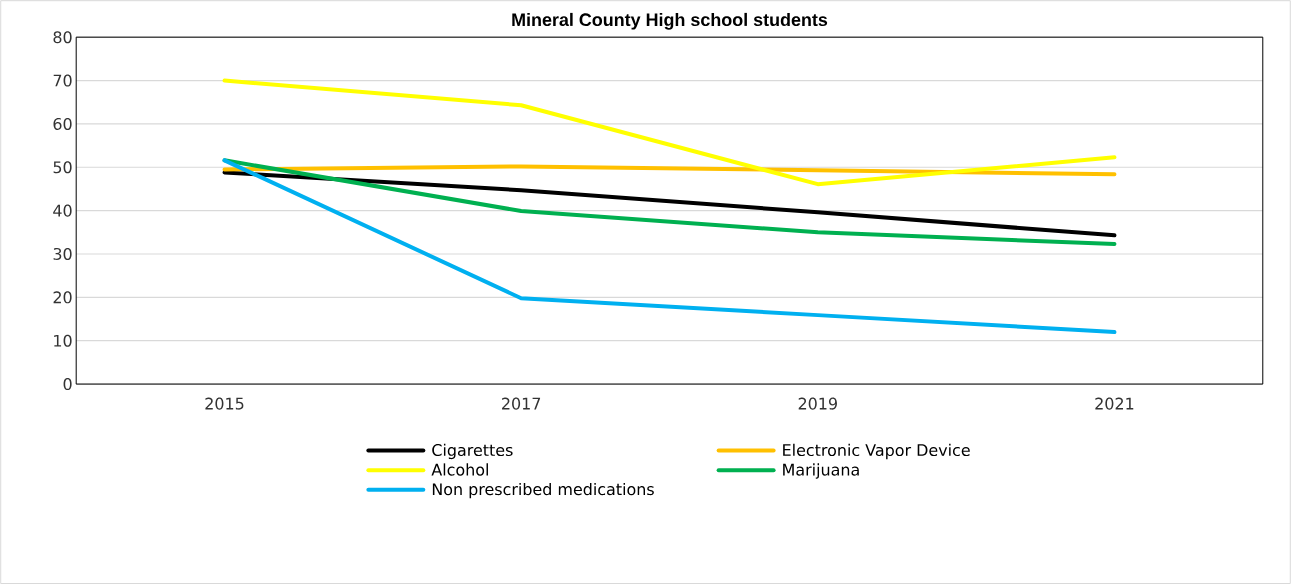 This screenshot has width=1291, height=584. I want to click on y-tick-label: 80, so click(62, 37).